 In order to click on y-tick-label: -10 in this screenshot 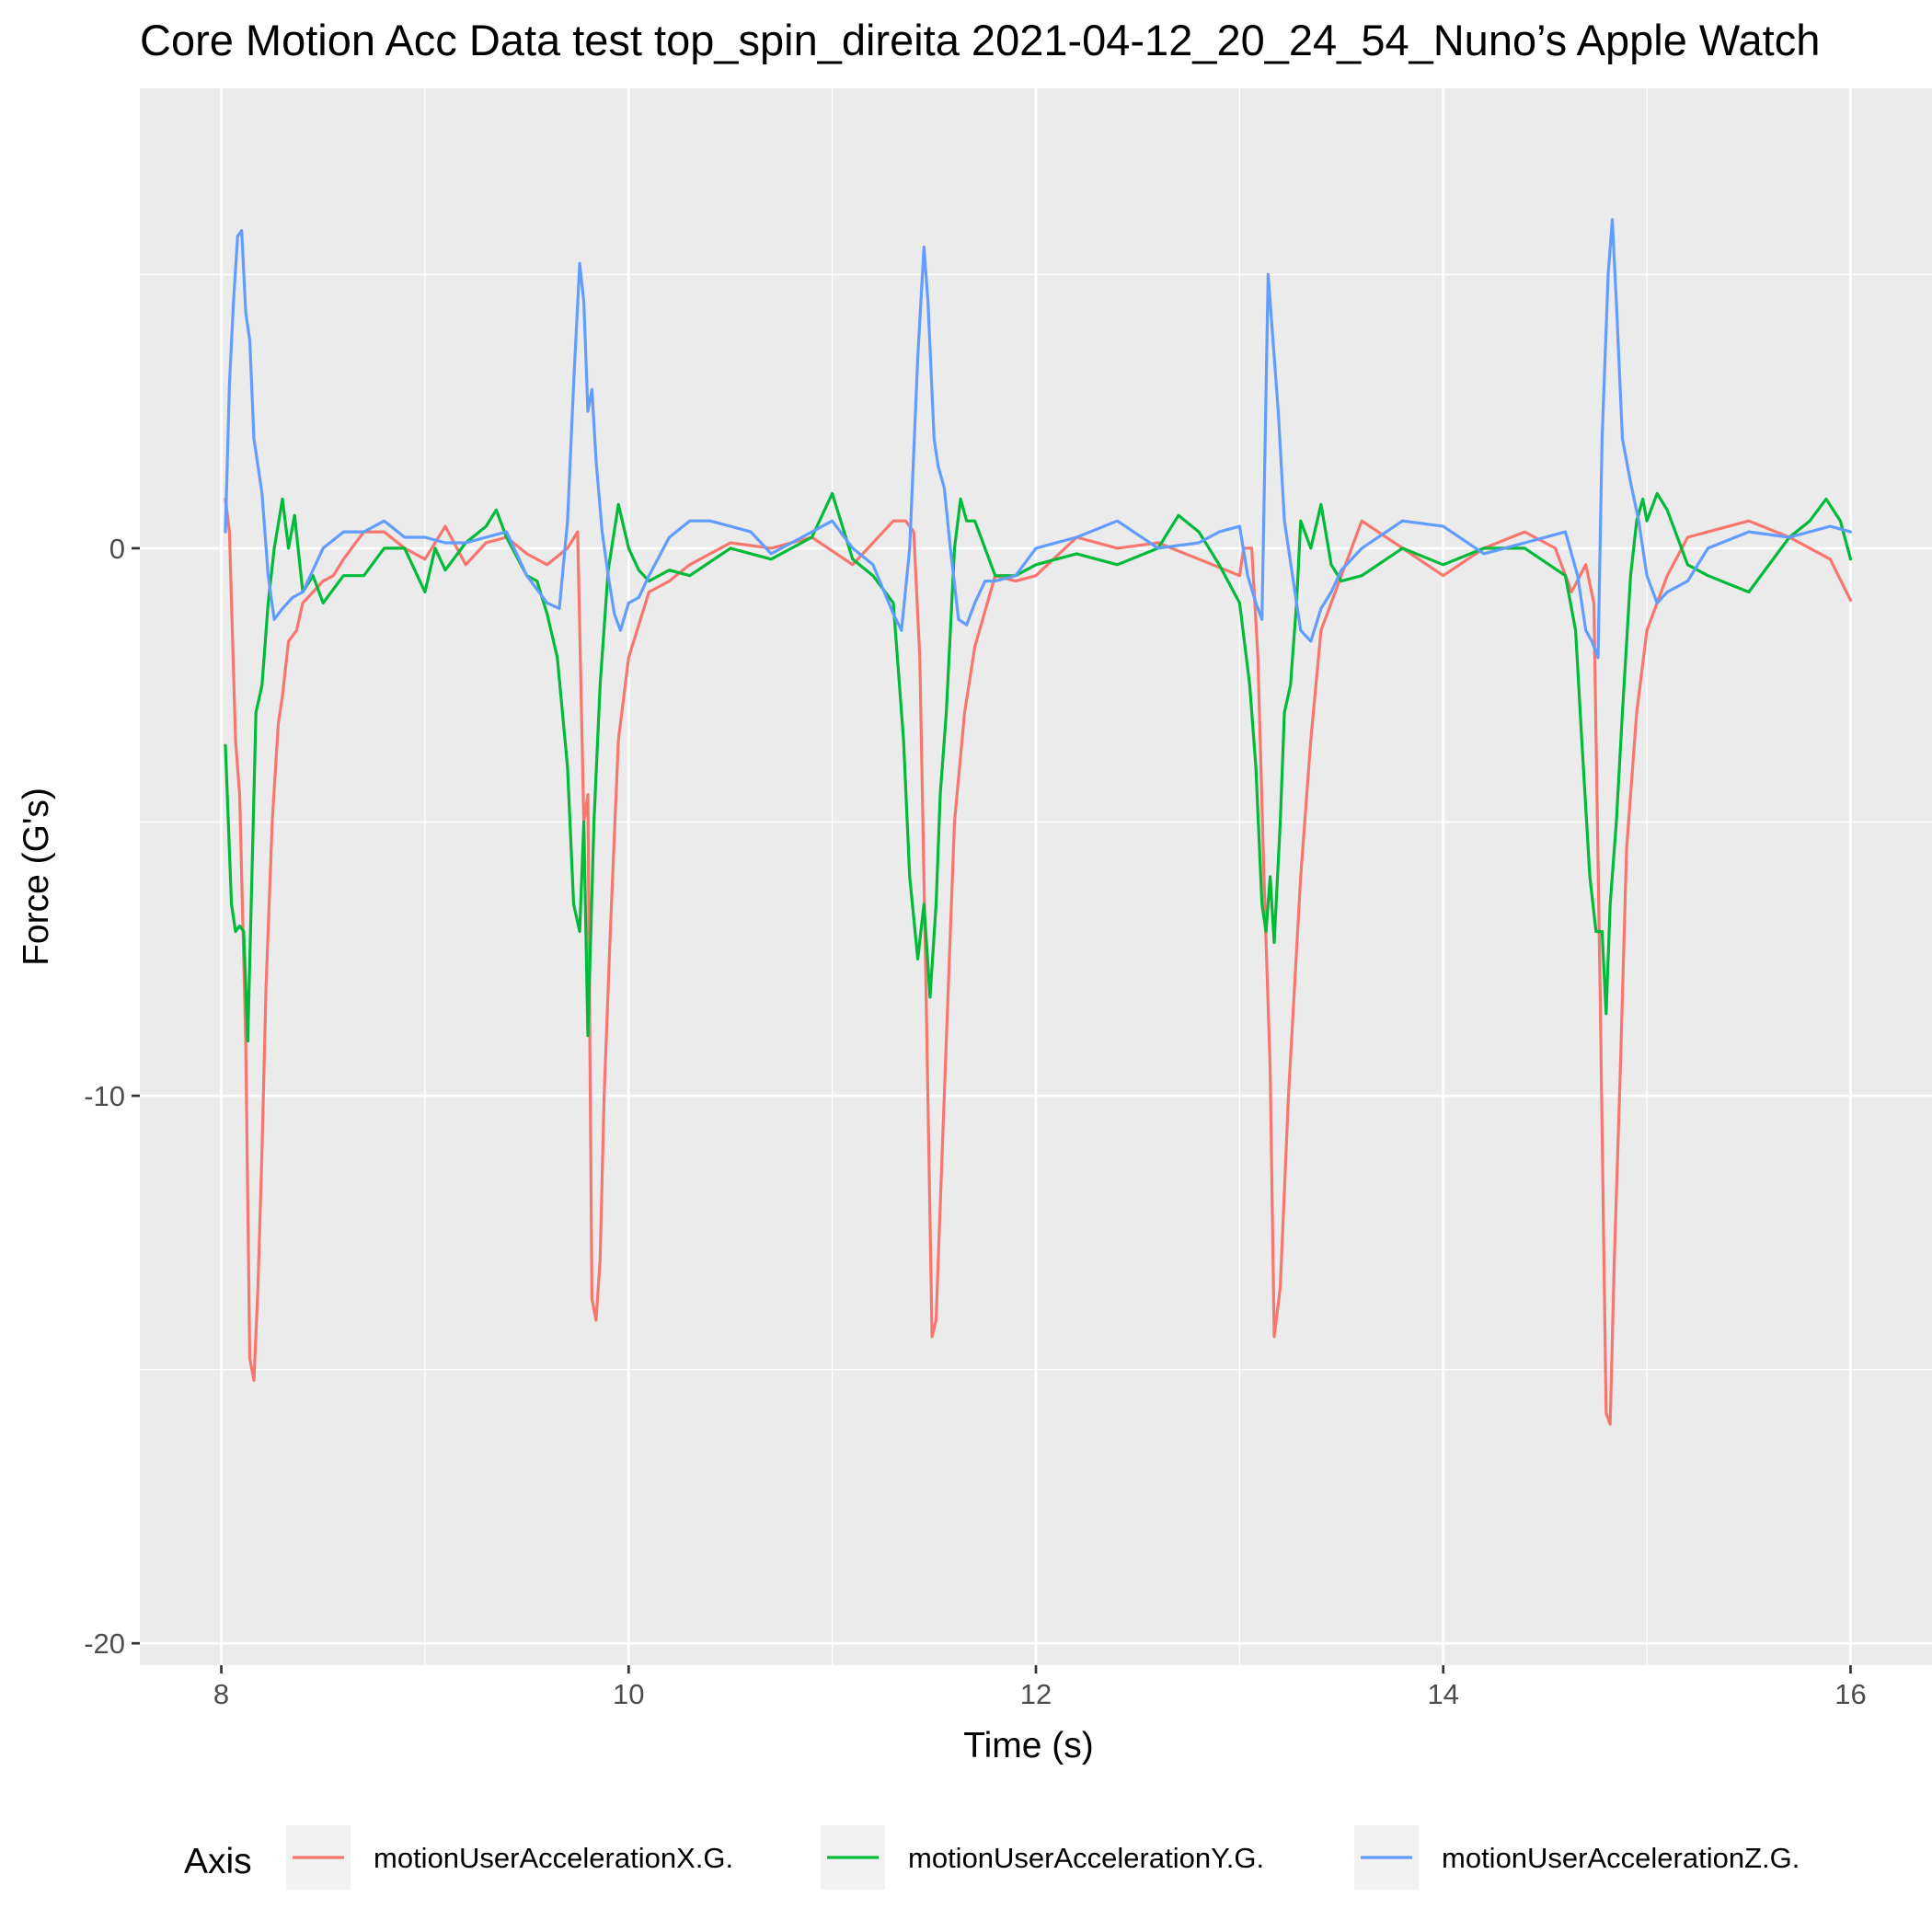, I will do `click(104, 1096)`.